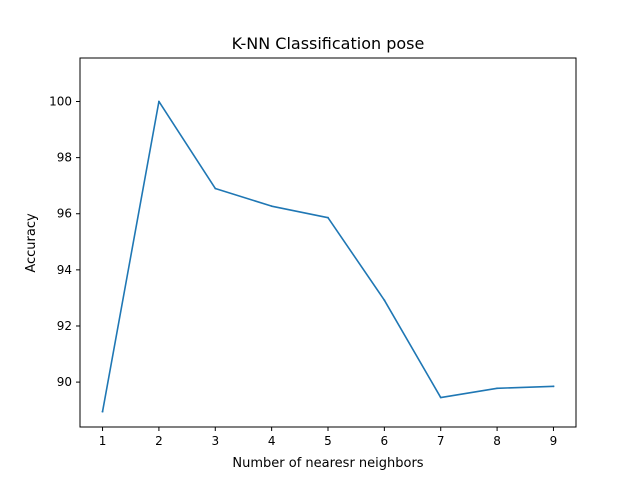  What do you see at coordinates (31, 243) in the screenshot?
I see `y-axis-label: Accuracy` at bounding box center [31, 243].